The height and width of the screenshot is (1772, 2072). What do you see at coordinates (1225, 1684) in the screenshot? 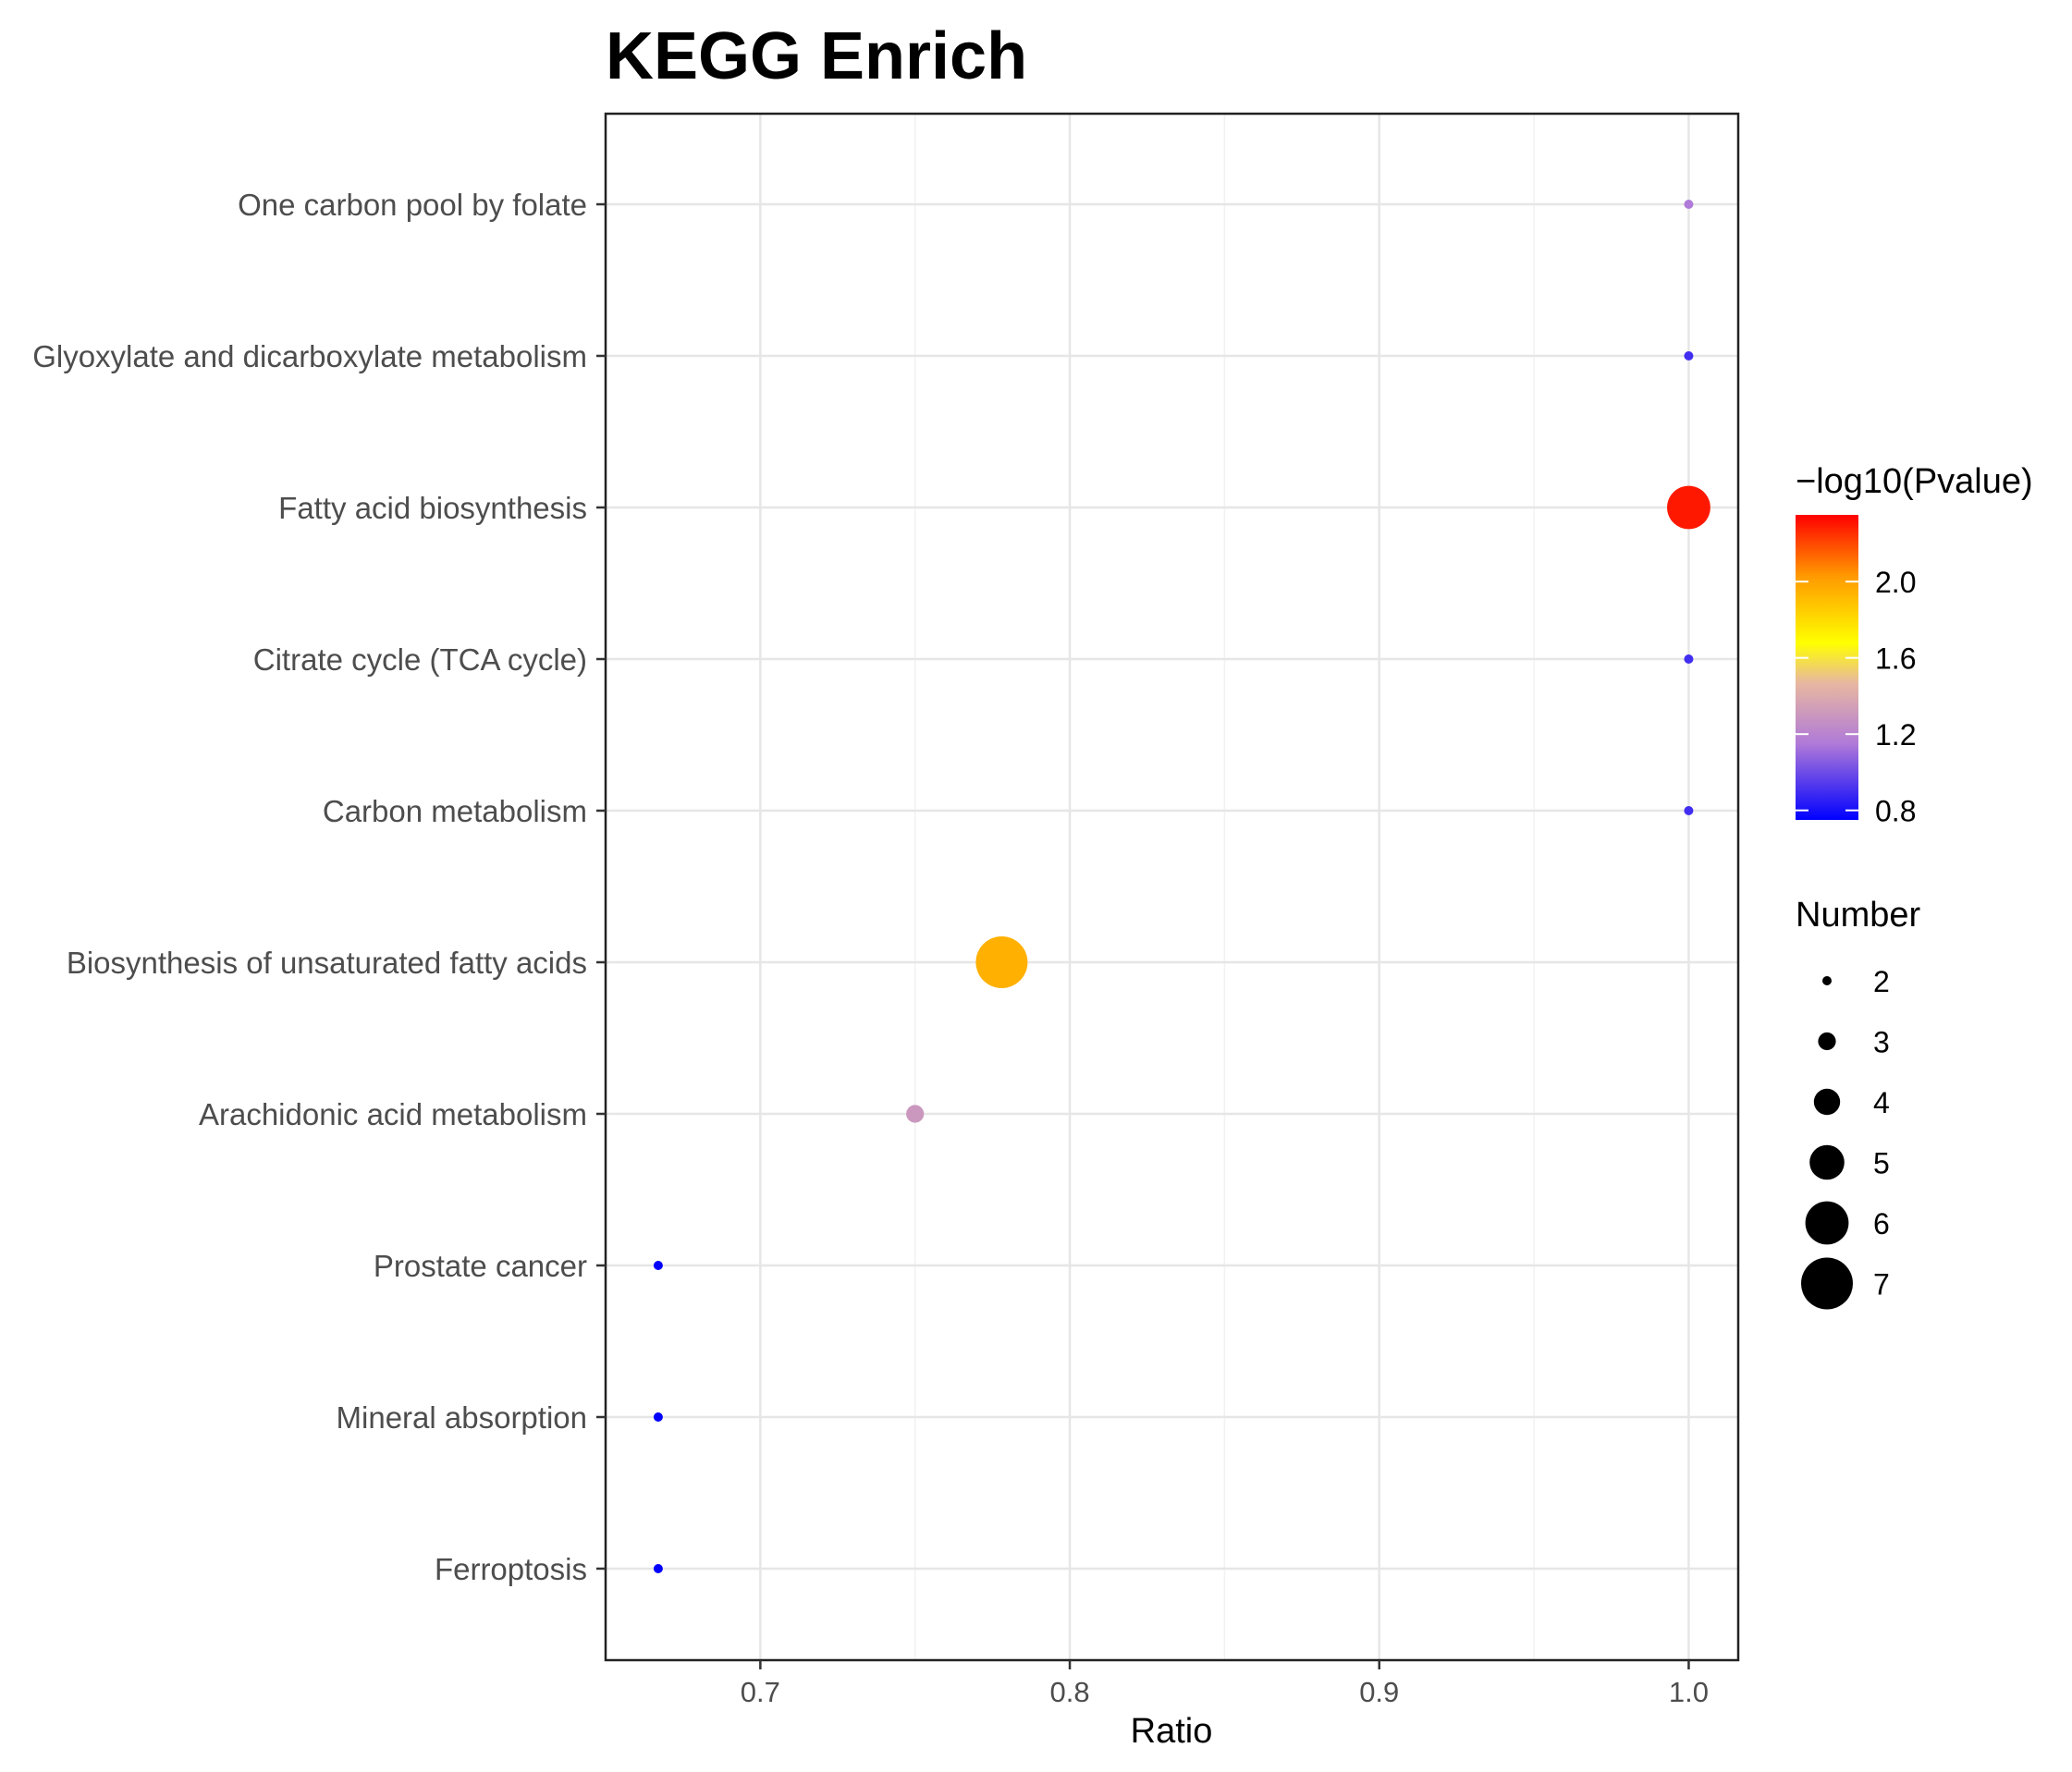
I see `x-axis-ticks: 0.7 0.8 0.9 1.0` at bounding box center [1225, 1684].